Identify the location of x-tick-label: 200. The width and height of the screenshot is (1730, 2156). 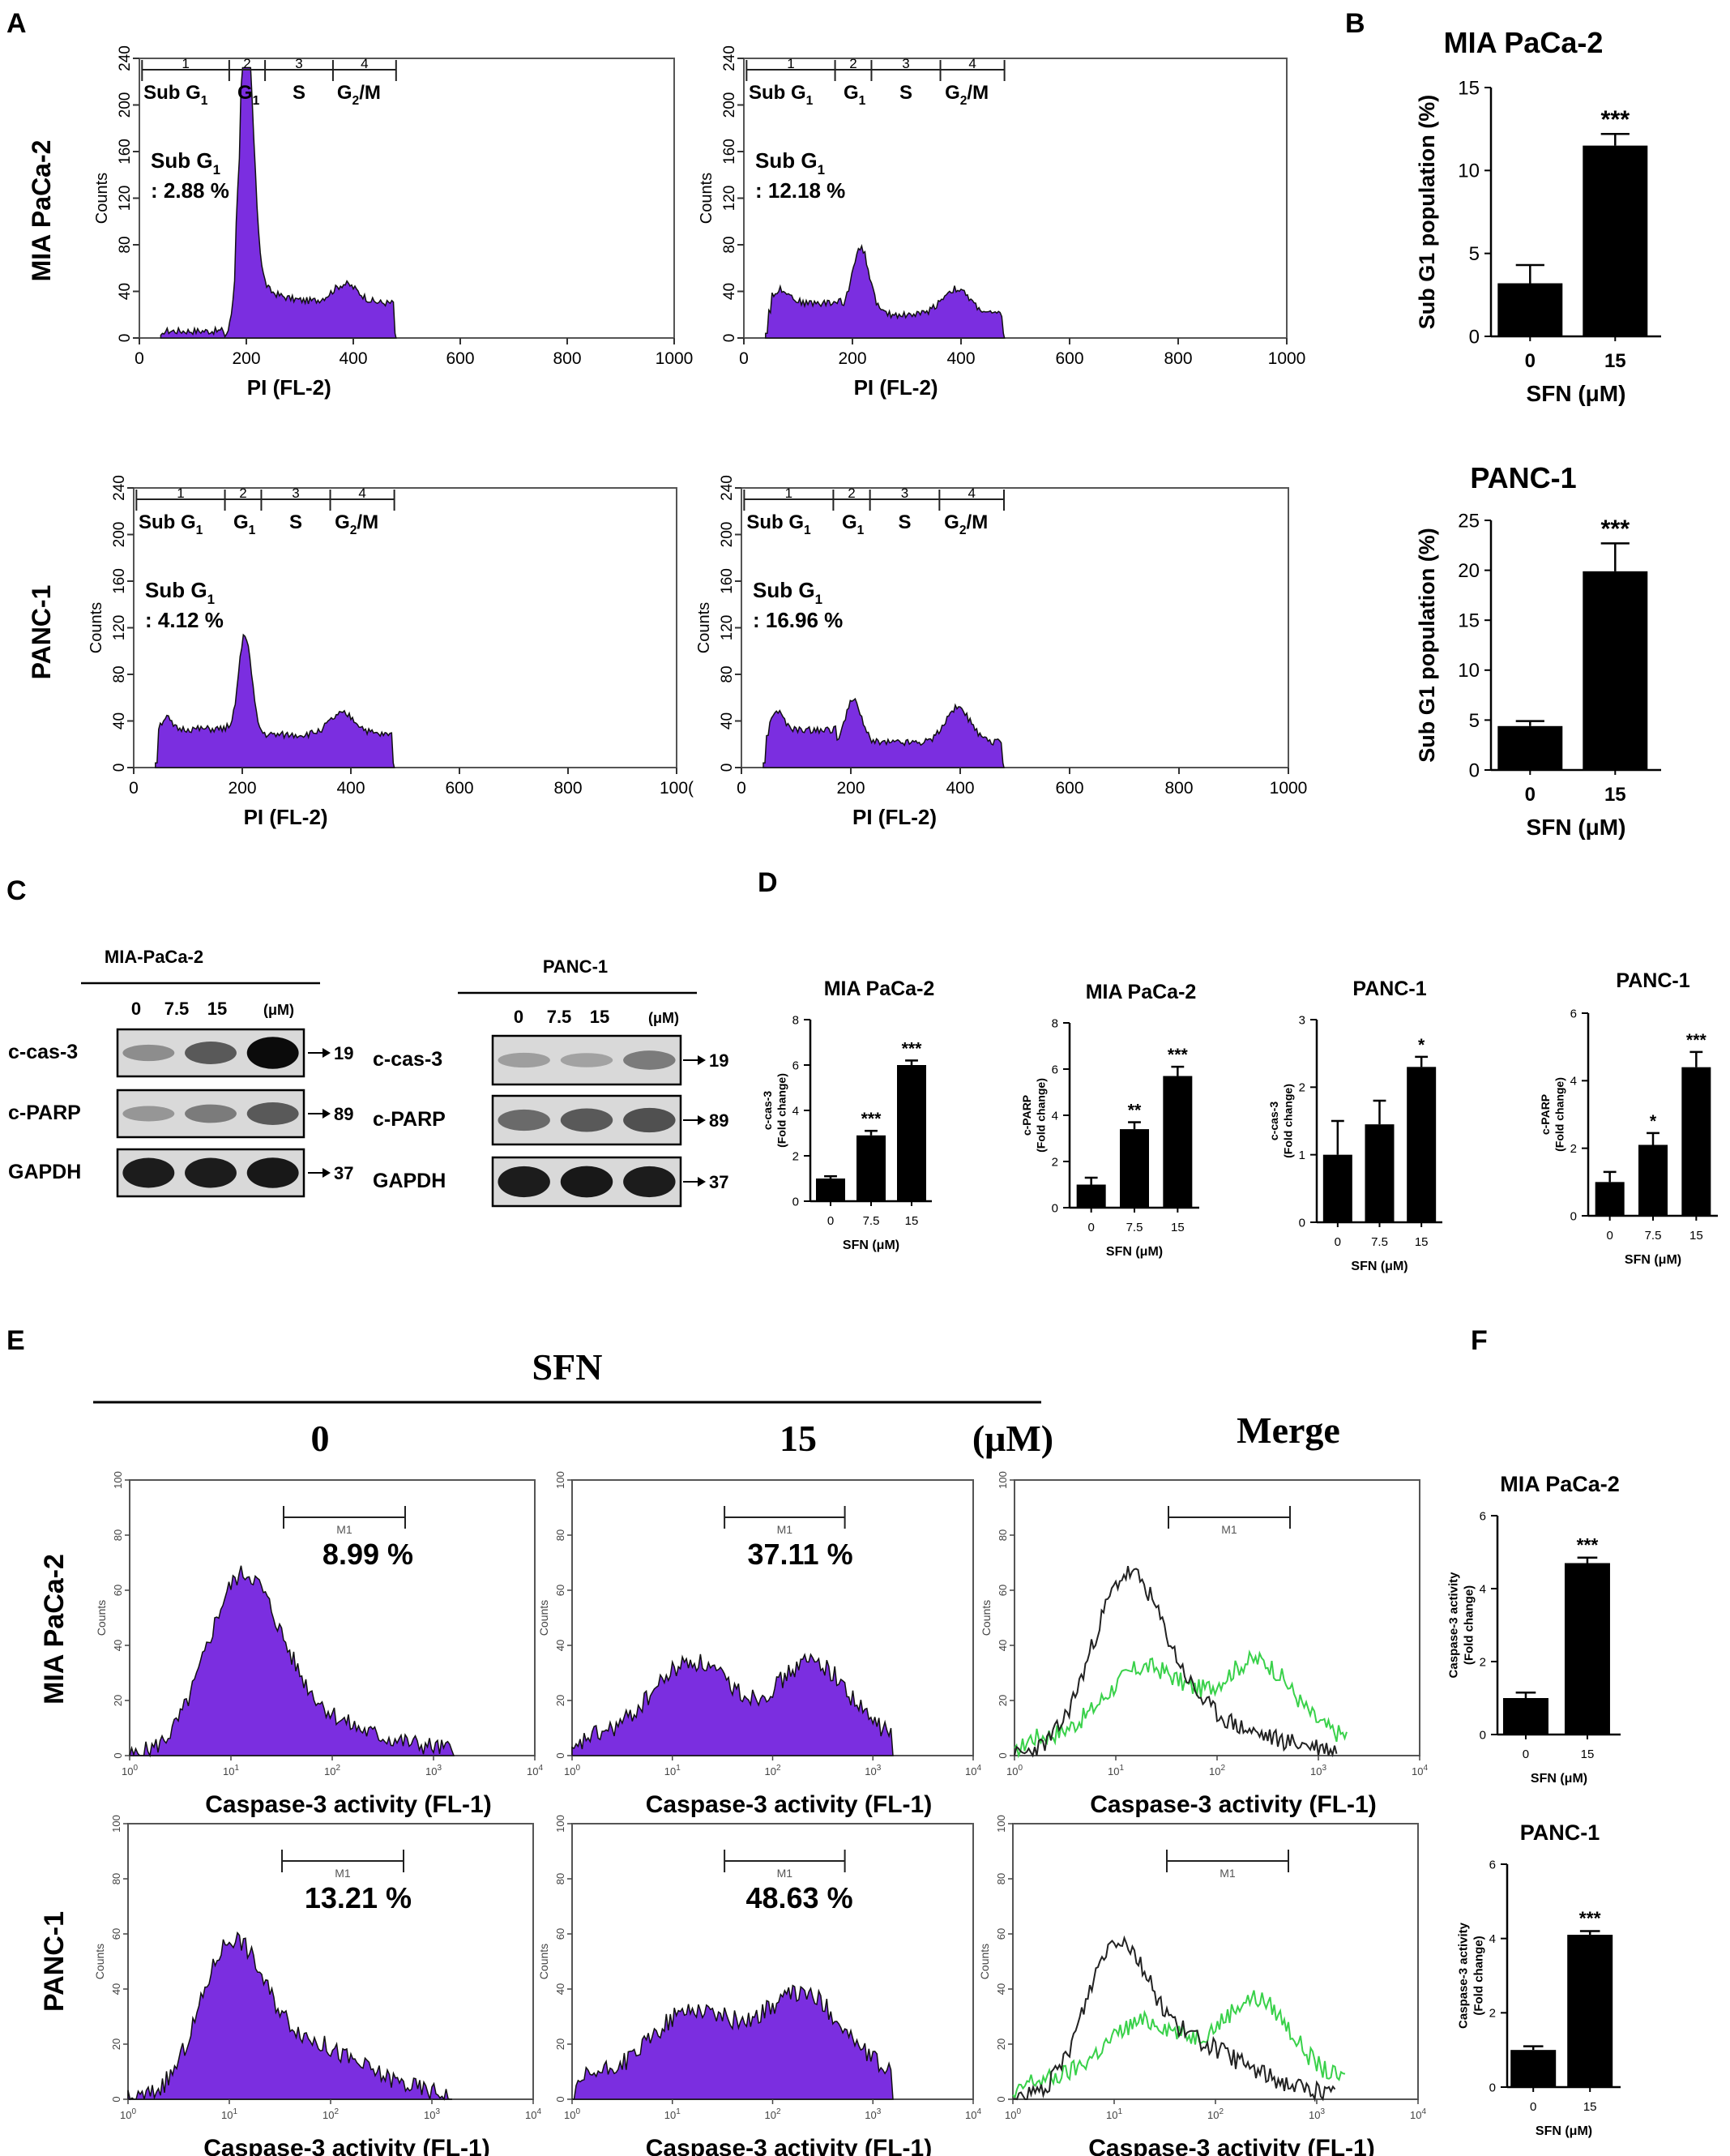
(852, 358).